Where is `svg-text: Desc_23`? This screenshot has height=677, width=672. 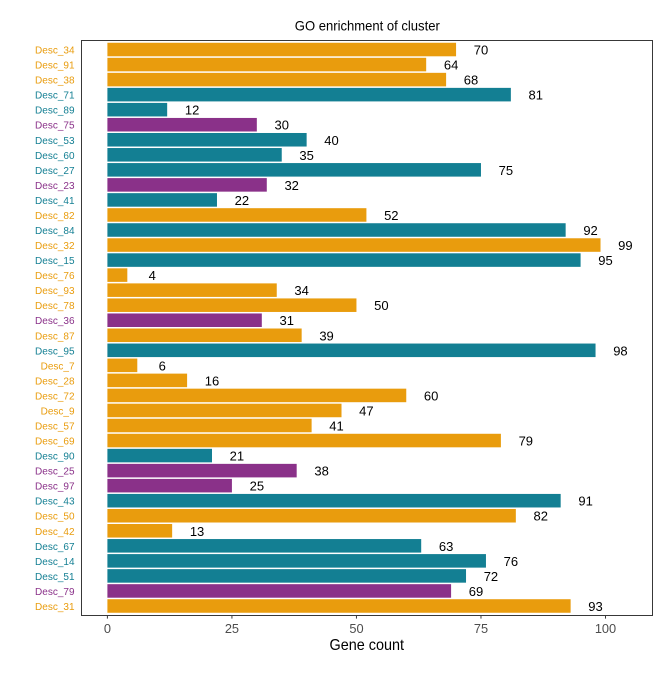
svg-text: Desc_23 is located at coordinates (55, 186).